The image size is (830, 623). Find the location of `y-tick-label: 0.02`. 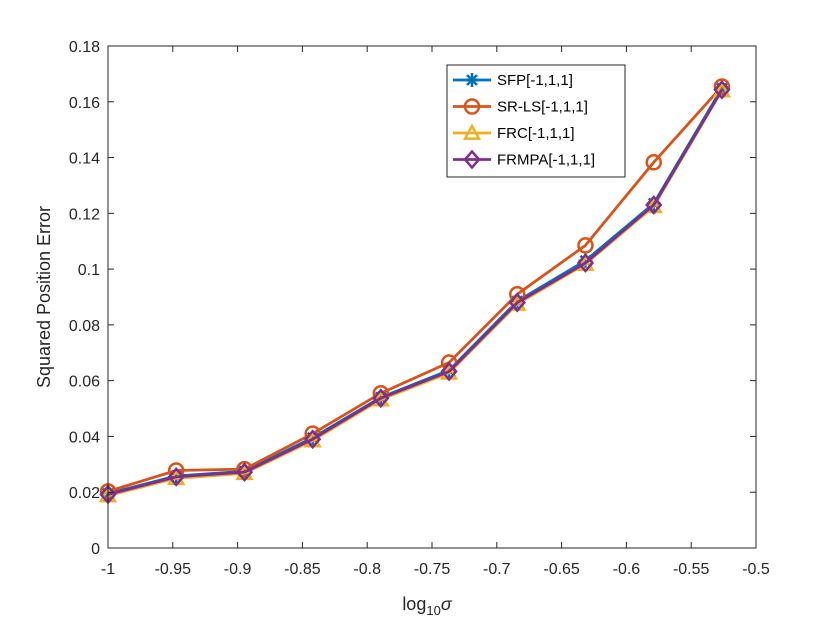

y-tick-label: 0.02 is located at coordinates (84, 493).